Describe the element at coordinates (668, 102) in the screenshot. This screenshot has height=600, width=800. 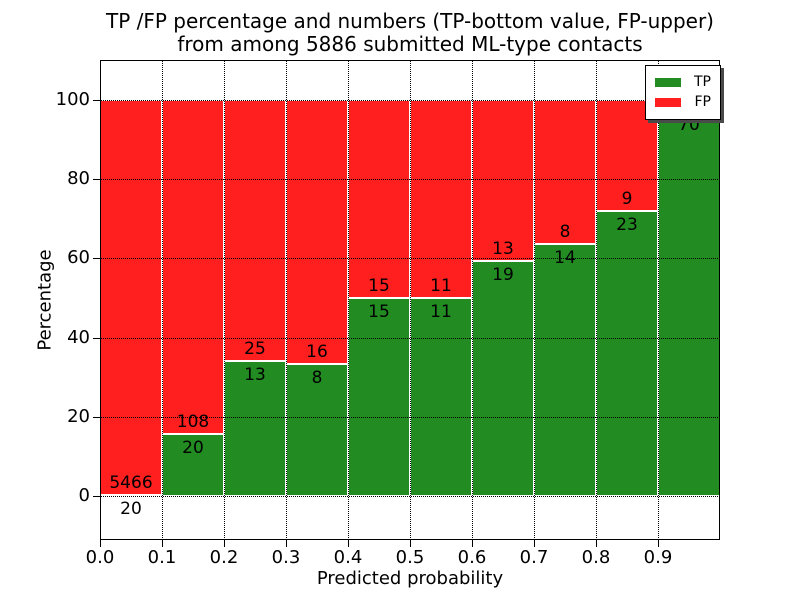
I see `legend-swatch-fp` at that location.